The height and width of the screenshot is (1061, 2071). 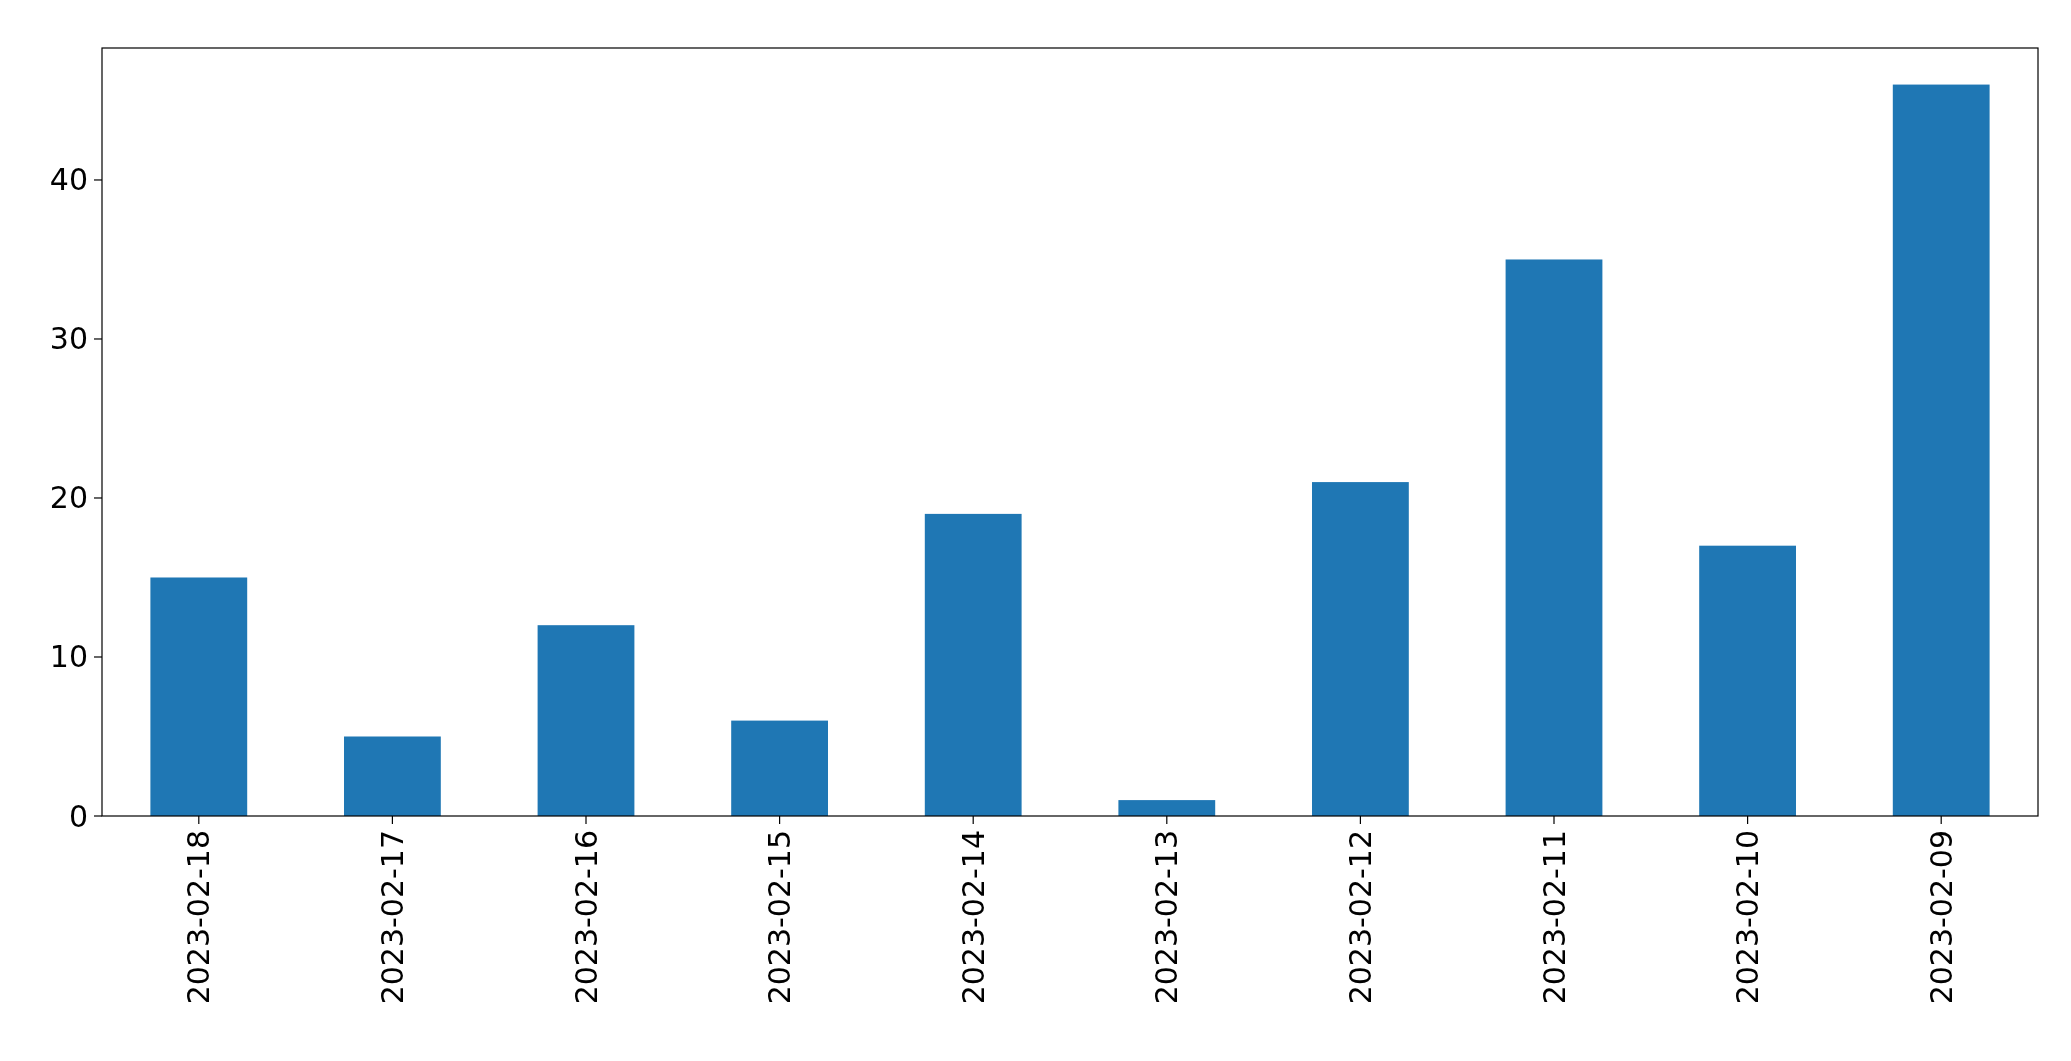 I want to click on x-tick-label: 2023-02-16, so click(x=586, y=917).